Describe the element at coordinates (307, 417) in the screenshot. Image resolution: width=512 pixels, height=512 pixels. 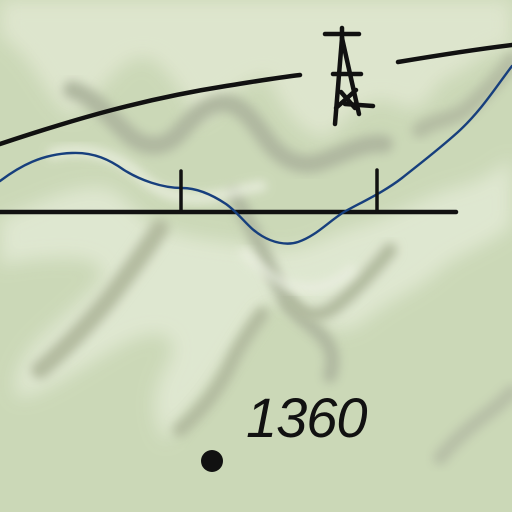
I see `spot-height-label: 1360` at that location.